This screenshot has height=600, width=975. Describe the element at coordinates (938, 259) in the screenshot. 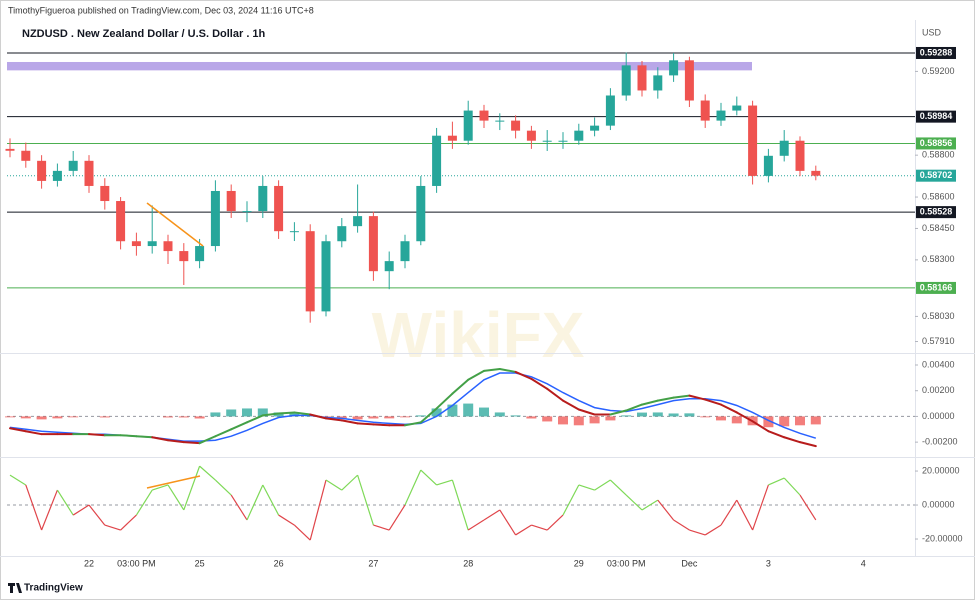

I see `y-tick-label: 0.58300` at that location.